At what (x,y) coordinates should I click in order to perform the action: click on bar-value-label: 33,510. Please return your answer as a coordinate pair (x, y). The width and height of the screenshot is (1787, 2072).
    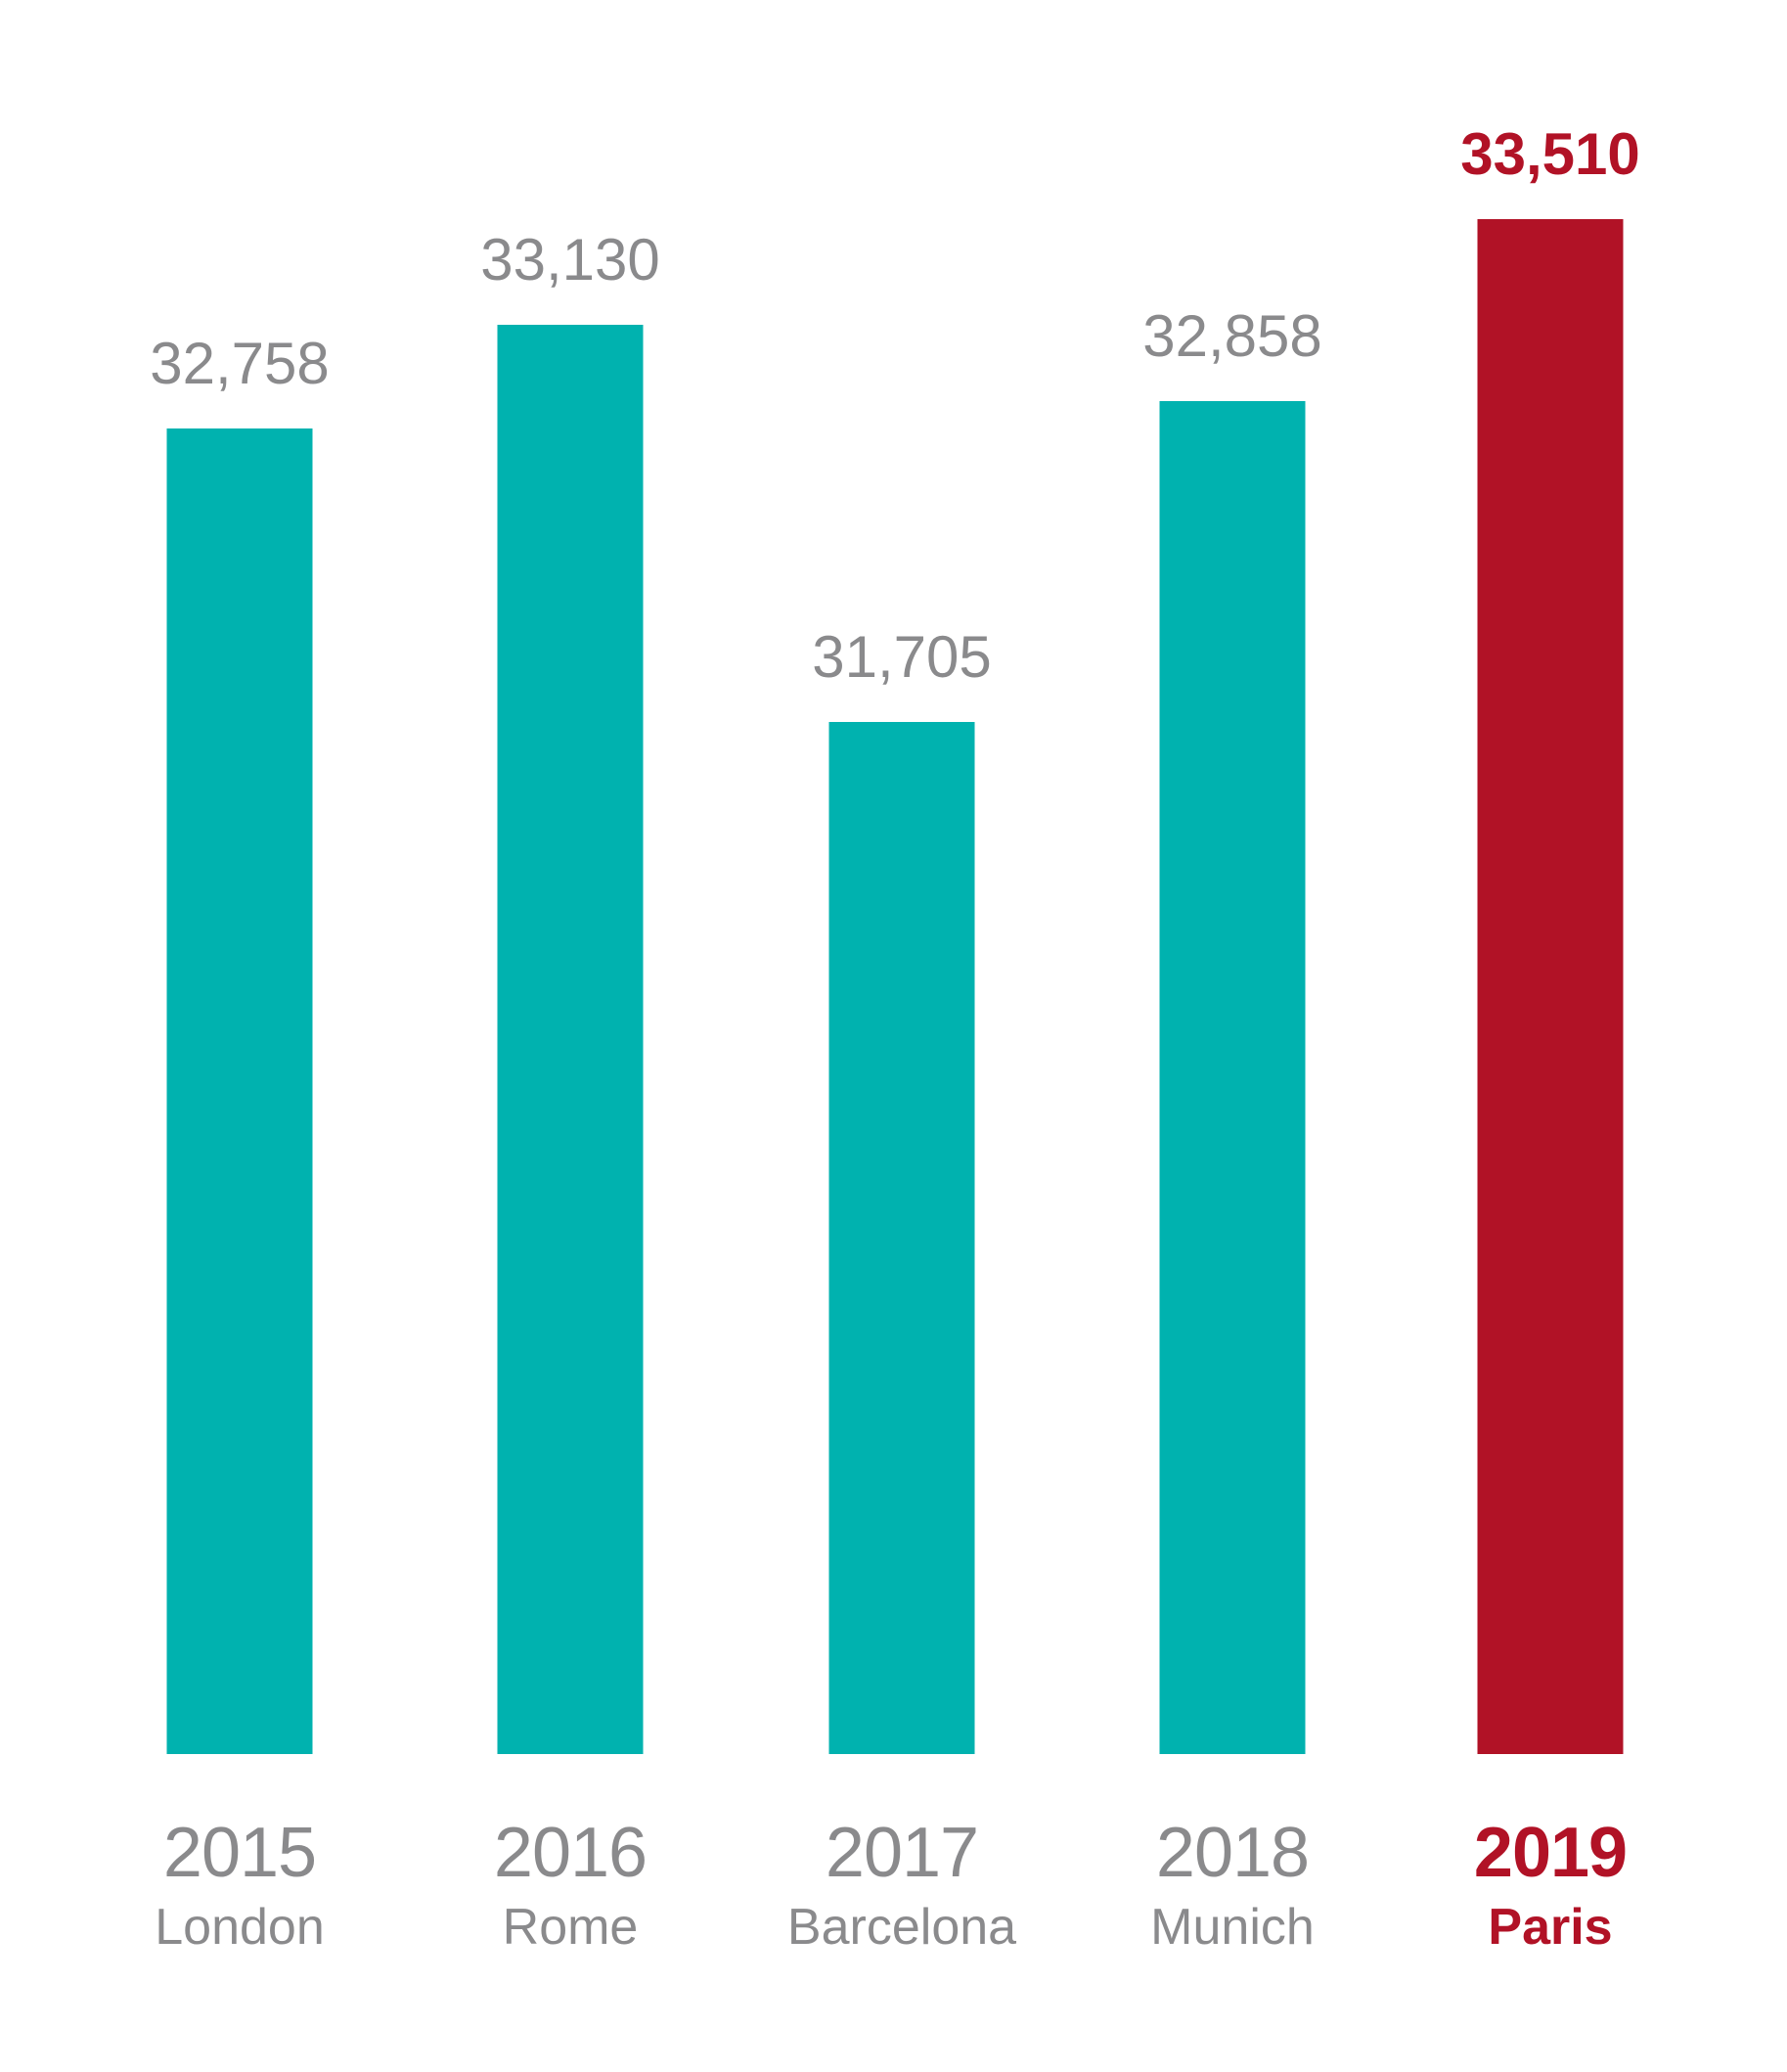
    Looking at the image, I should click on (1550, 154).